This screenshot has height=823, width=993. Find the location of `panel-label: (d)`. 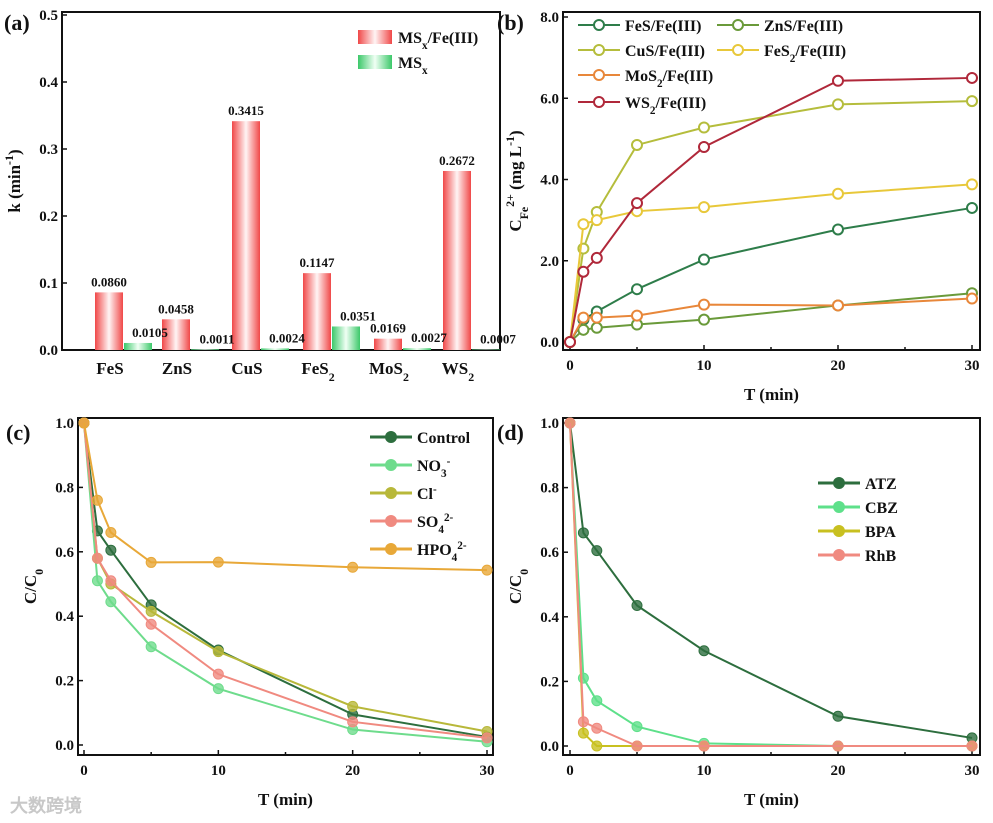

panel-label: (d) is located at coordinates (510, 432).